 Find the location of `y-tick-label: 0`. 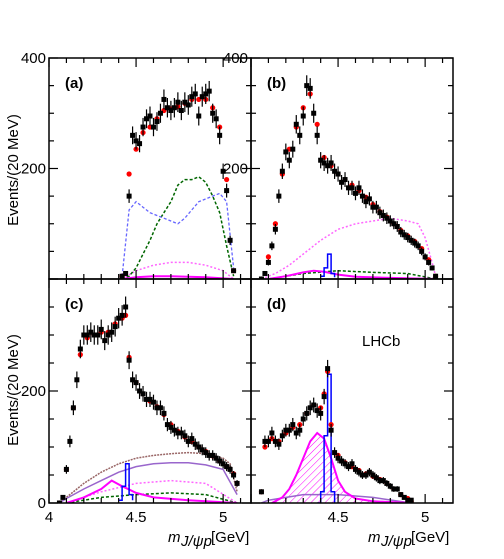

y-tick-label: 0 is located at coordinates (42, 503).